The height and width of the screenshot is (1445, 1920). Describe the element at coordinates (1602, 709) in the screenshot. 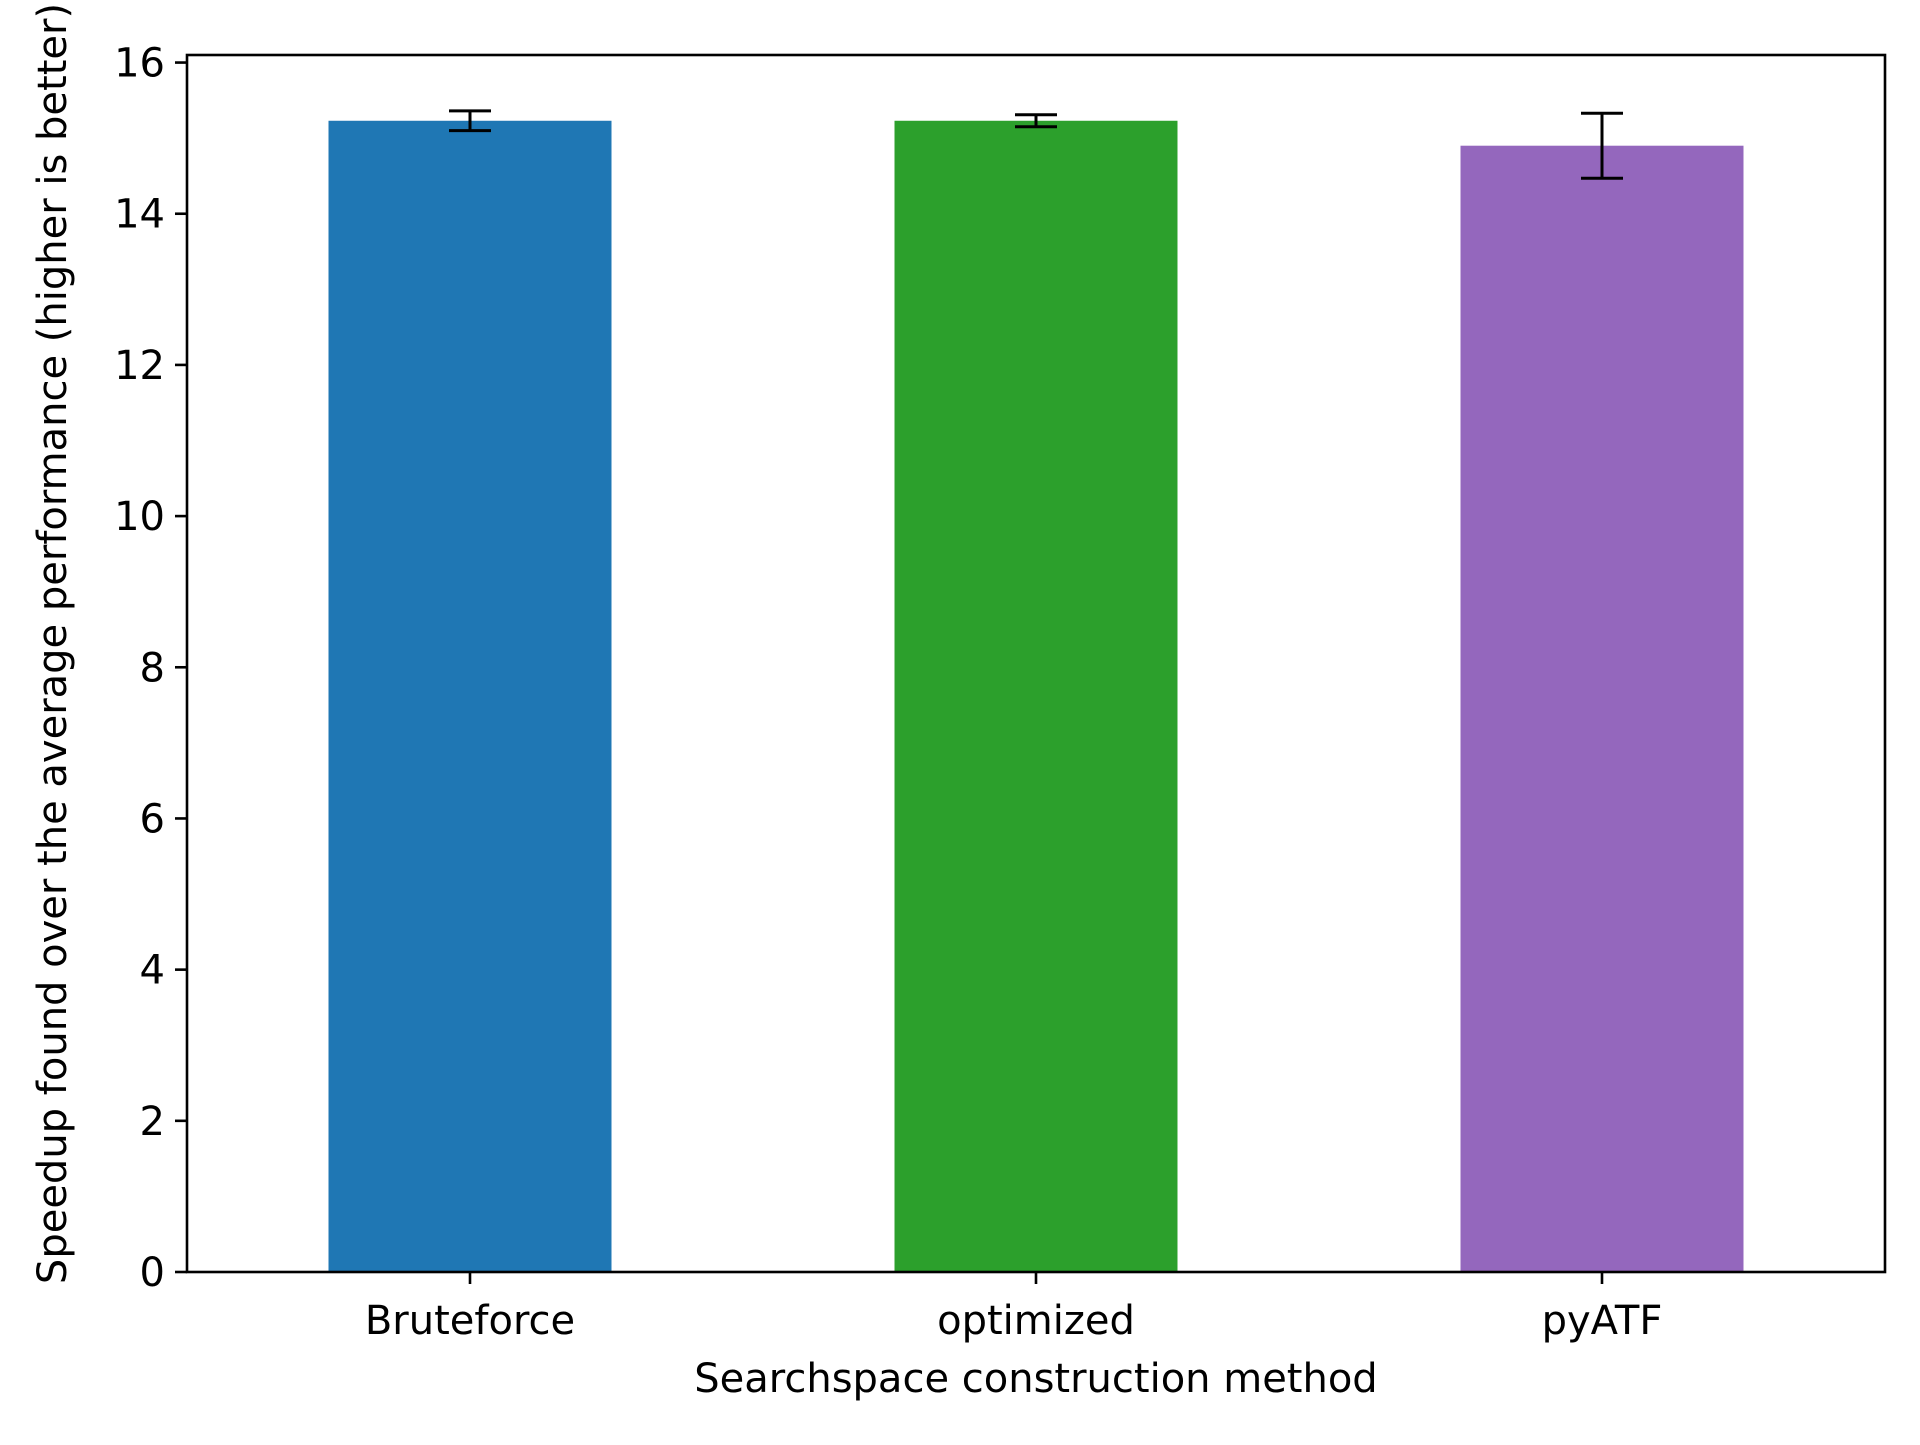

I see `bar-pyatf` at that location.